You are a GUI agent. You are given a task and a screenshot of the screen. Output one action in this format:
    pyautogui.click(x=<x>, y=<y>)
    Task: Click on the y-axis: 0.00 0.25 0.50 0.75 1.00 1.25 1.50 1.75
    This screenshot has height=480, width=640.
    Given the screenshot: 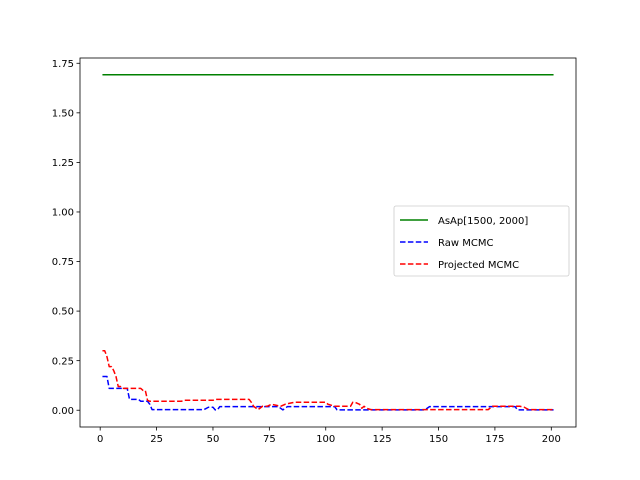 What is the action you would take?
    pyautogui.click(x=66, y=238)
    